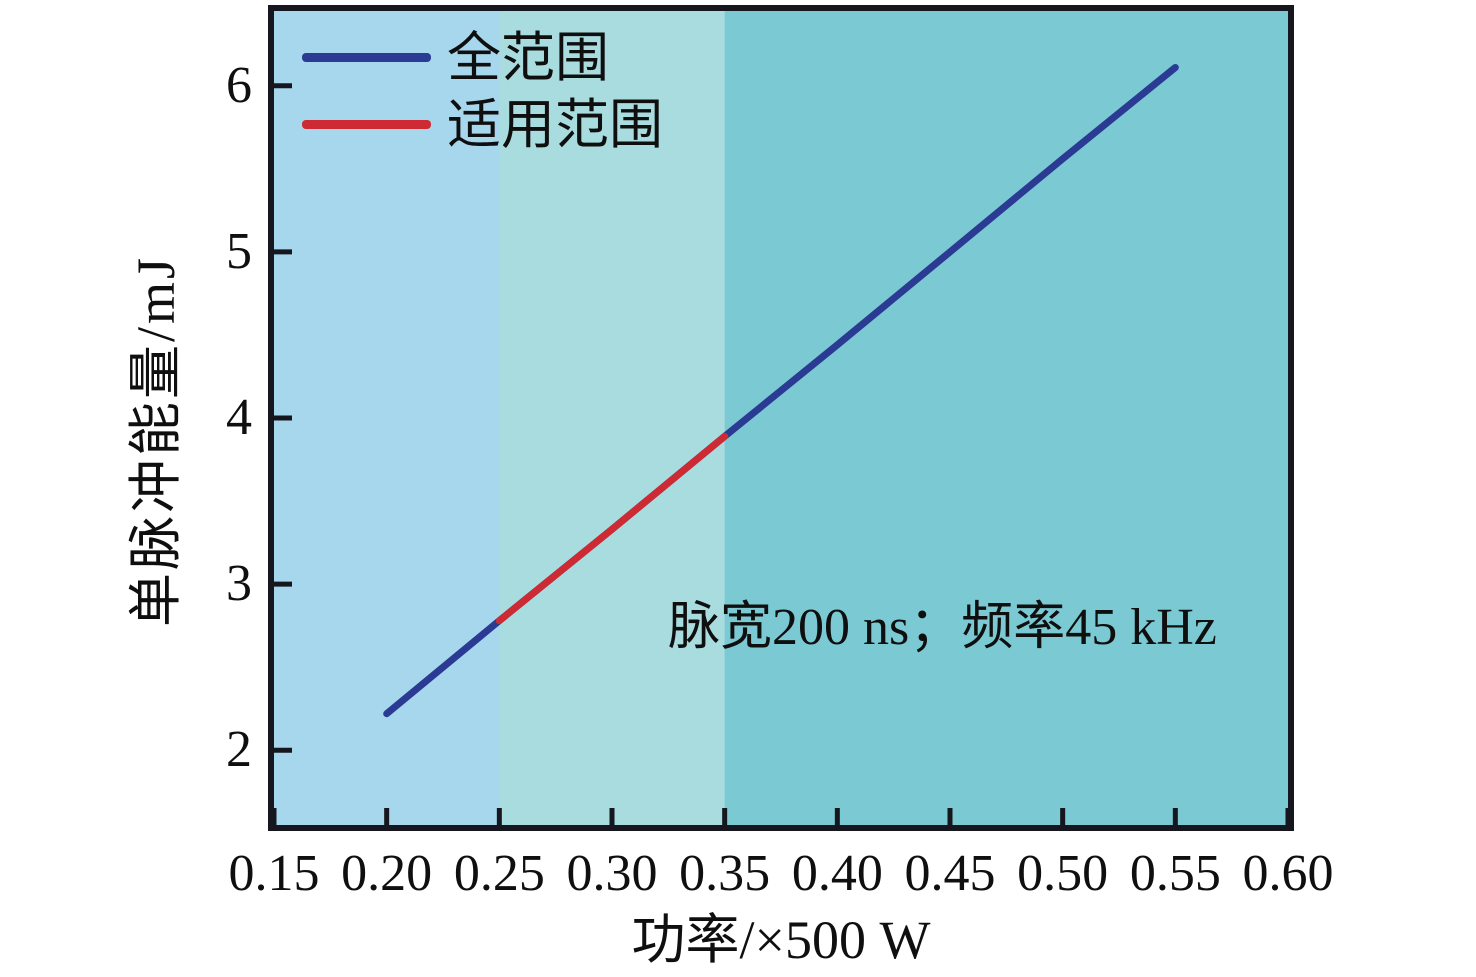  I want to click on x-tick-label: 0.25, so click(499, 873).